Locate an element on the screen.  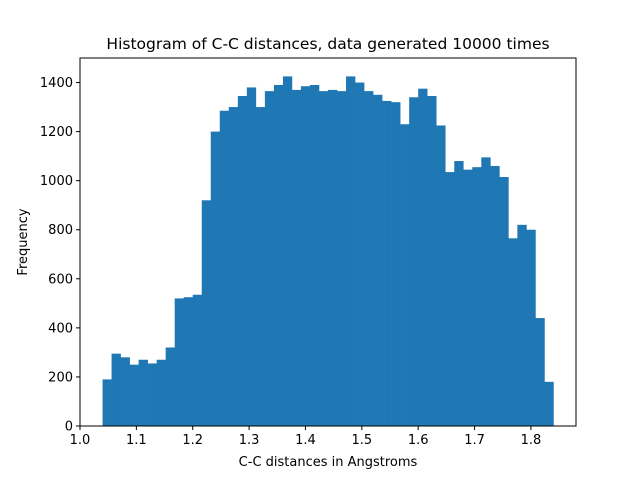
x-tick-label: 1.6 is located at coordinates (418, 440).